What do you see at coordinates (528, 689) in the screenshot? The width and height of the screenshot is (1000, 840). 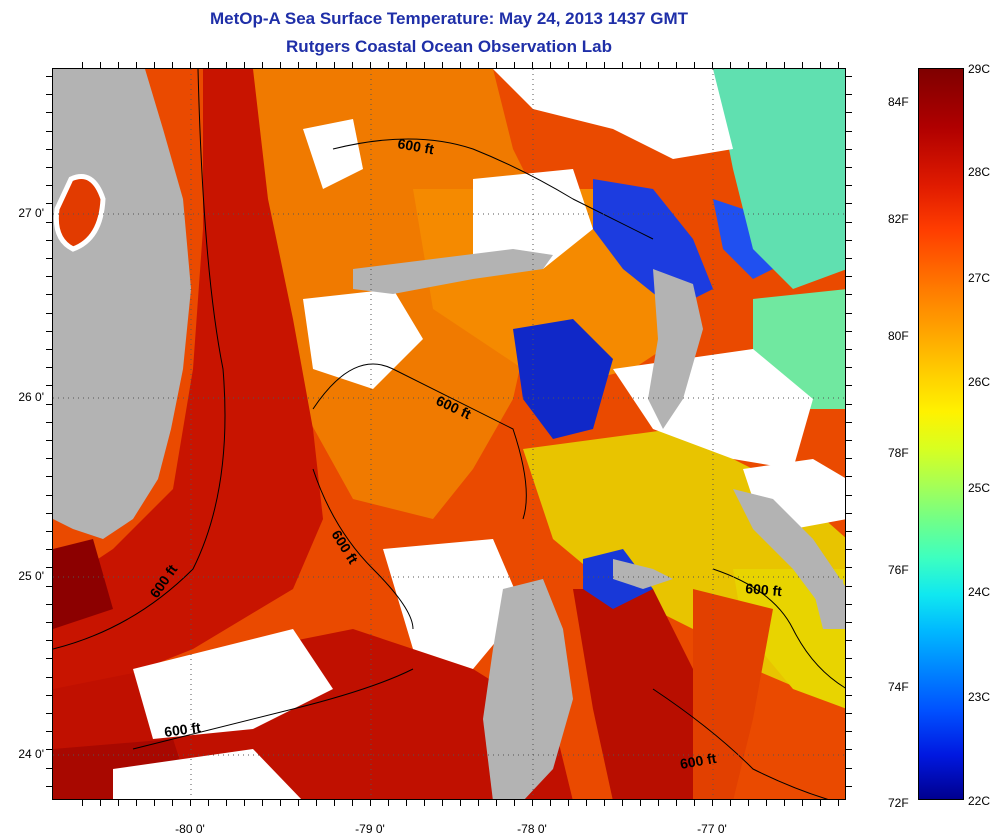 I see `land-andros` at bounding box center [528, 689].